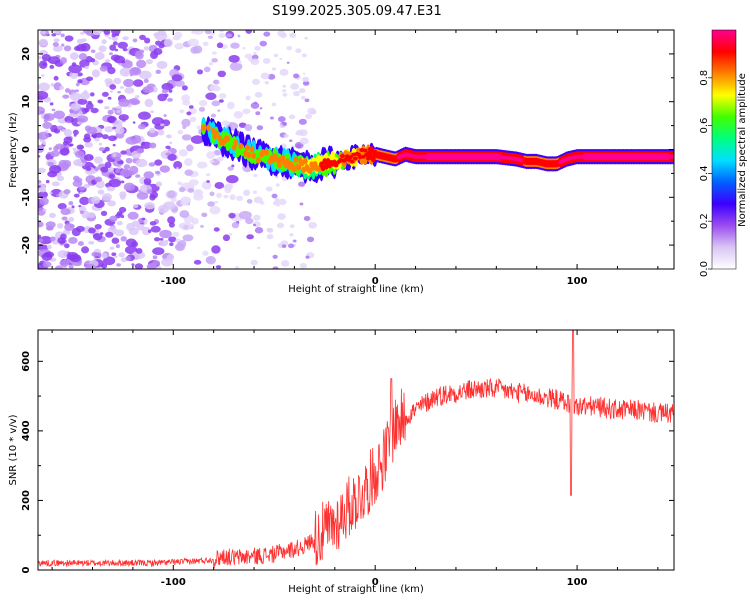 This screenshot has height=600, width=750. I want to click on spectrogram-xlabel: Height of straight line (km), so click(356, 289).